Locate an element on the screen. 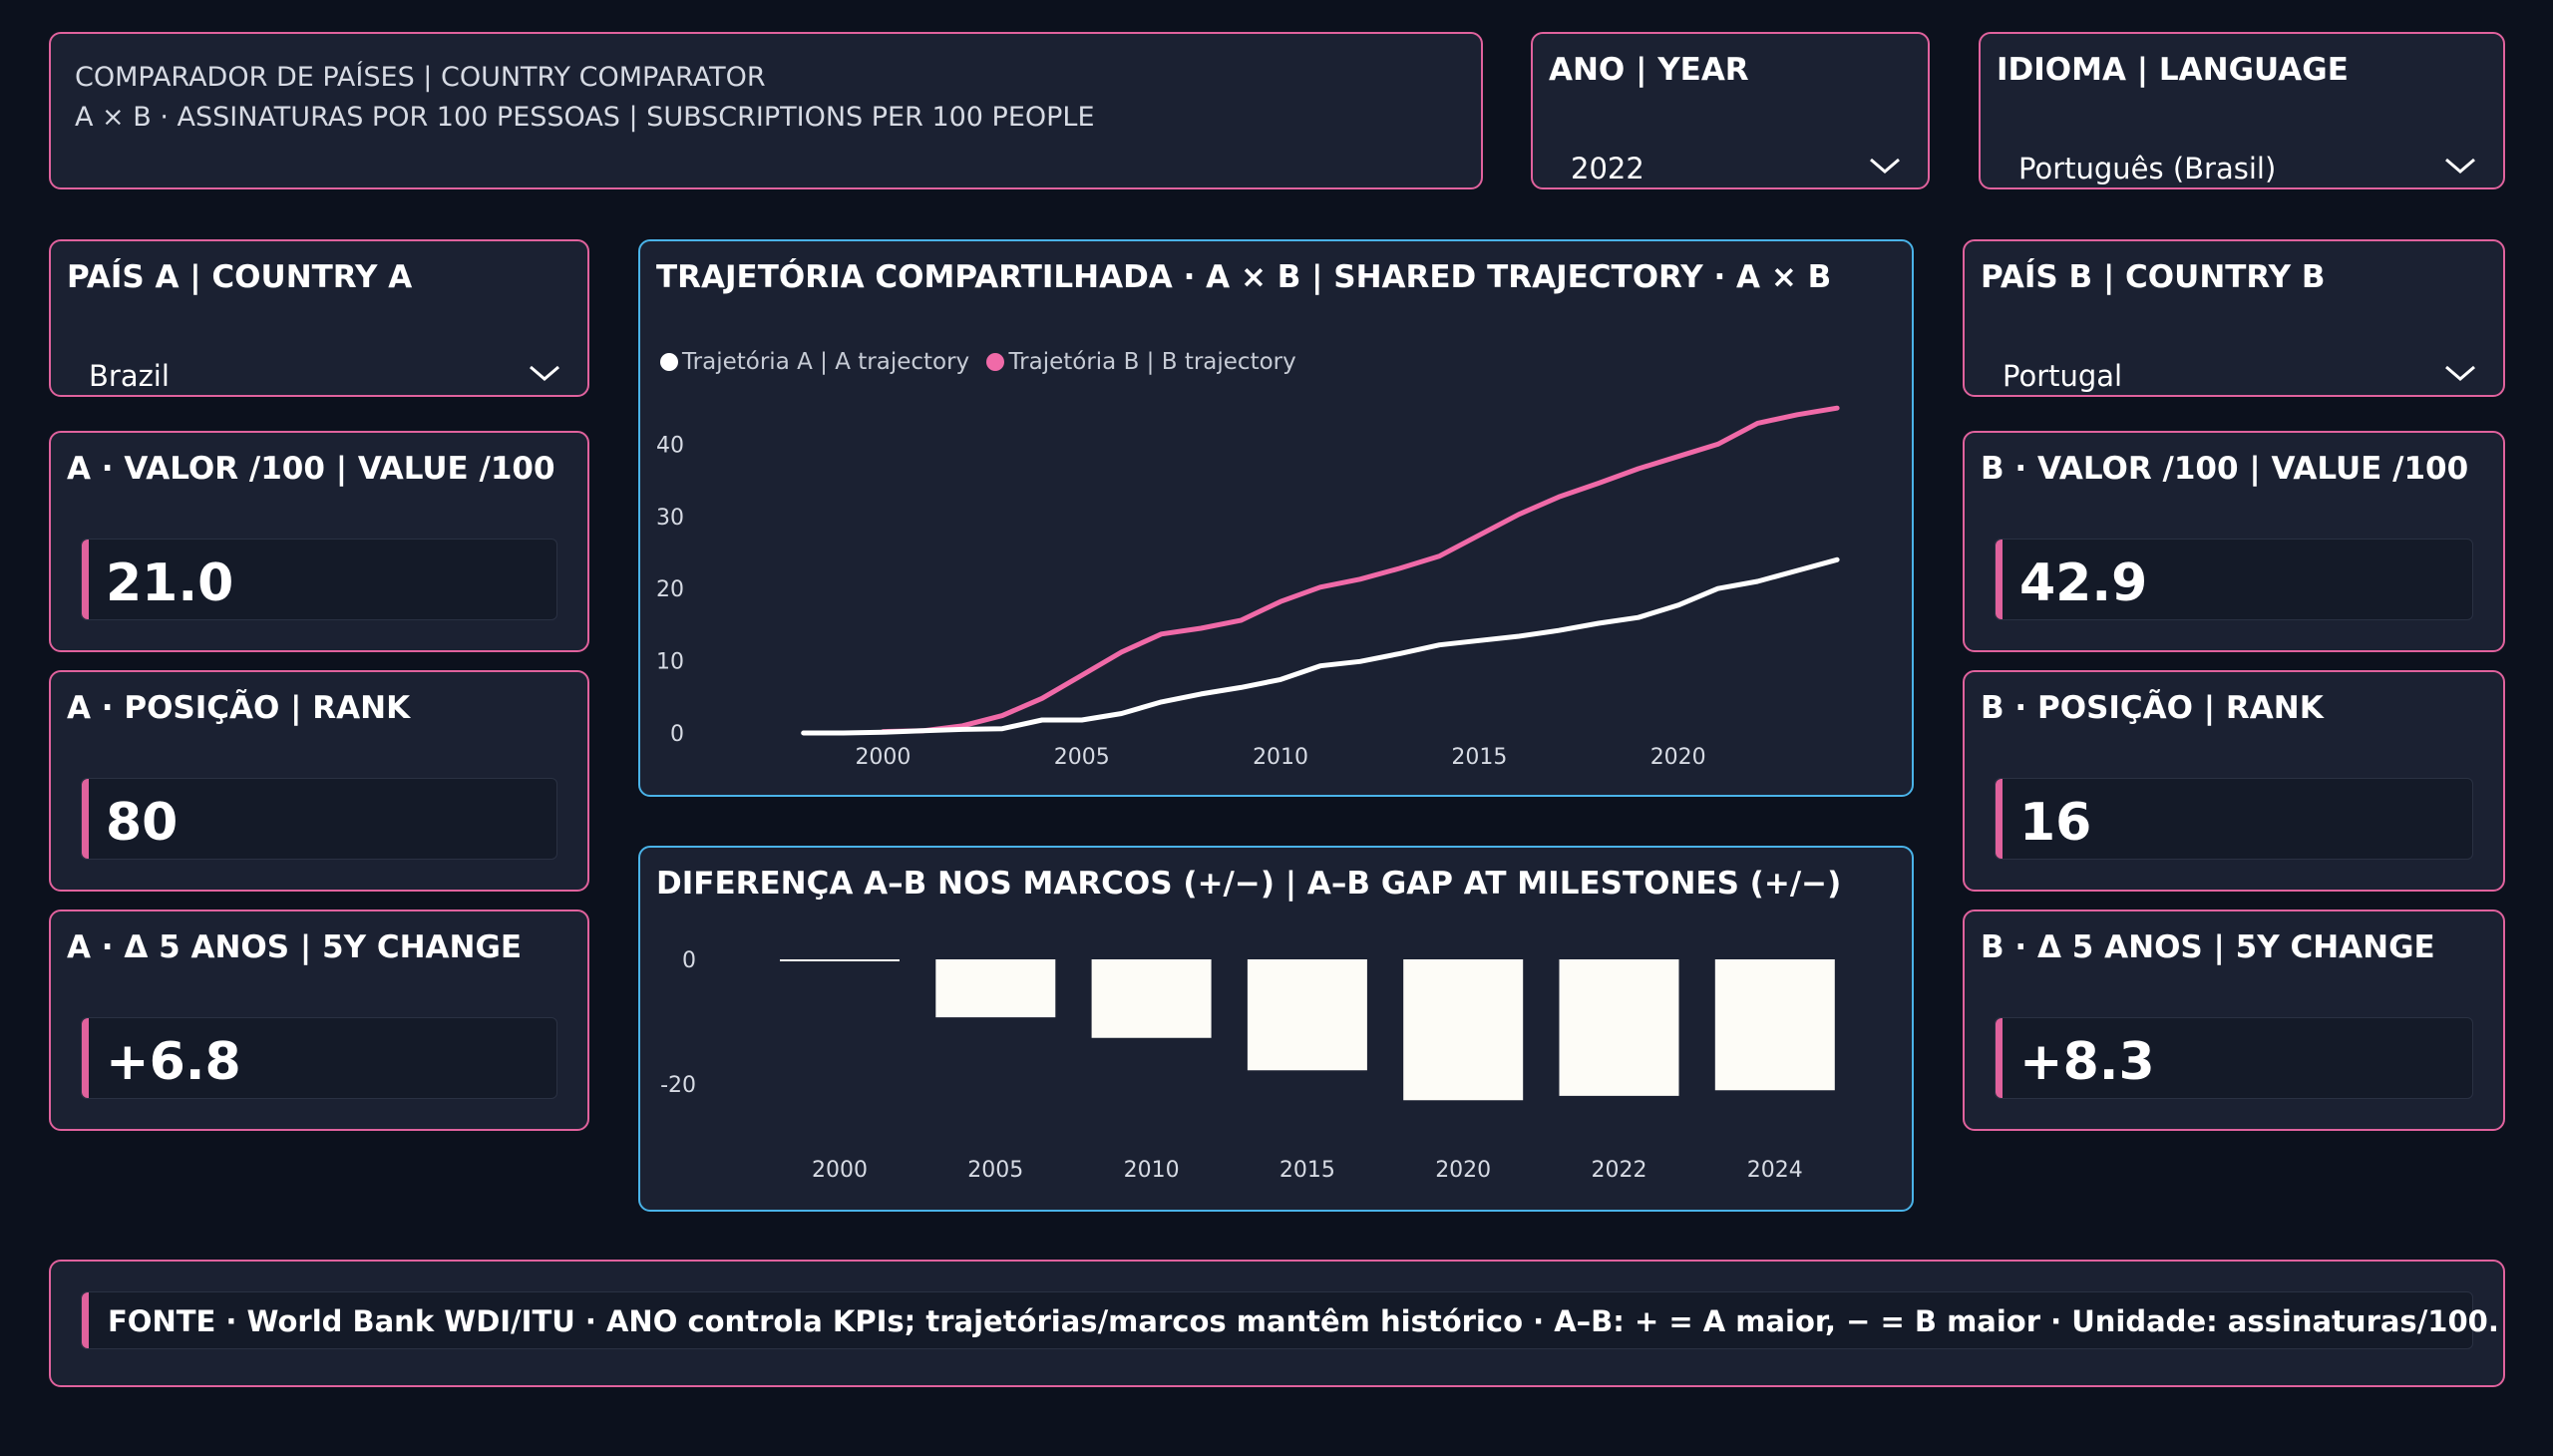 This screenshot has width=2553, height=1456. legend-label-a: Trajetória A | A trajectory is located at coordinates (826, 362).